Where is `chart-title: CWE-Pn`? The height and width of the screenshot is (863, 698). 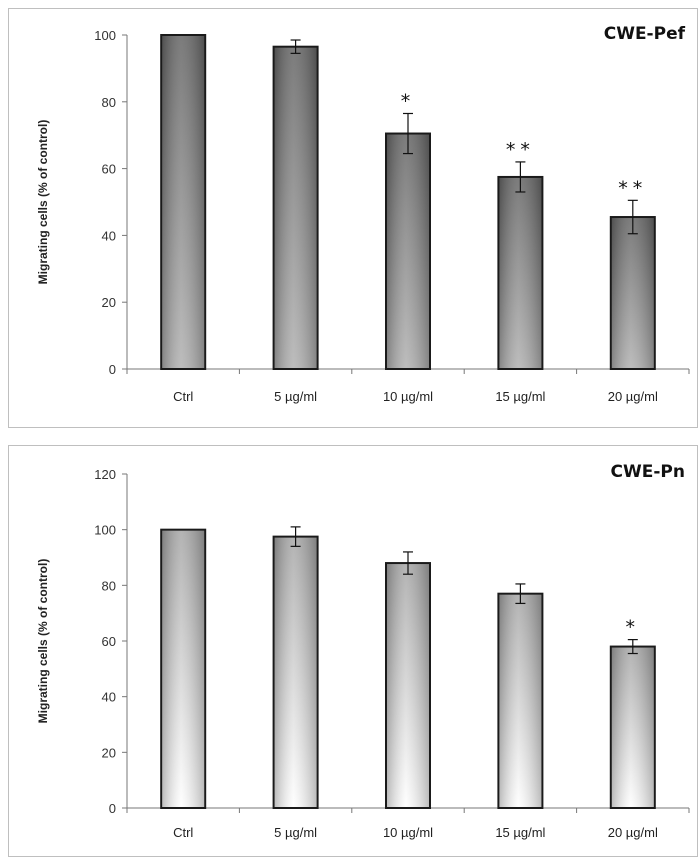 chart-title: CWE-Pn is located at coordinates (648, 472).